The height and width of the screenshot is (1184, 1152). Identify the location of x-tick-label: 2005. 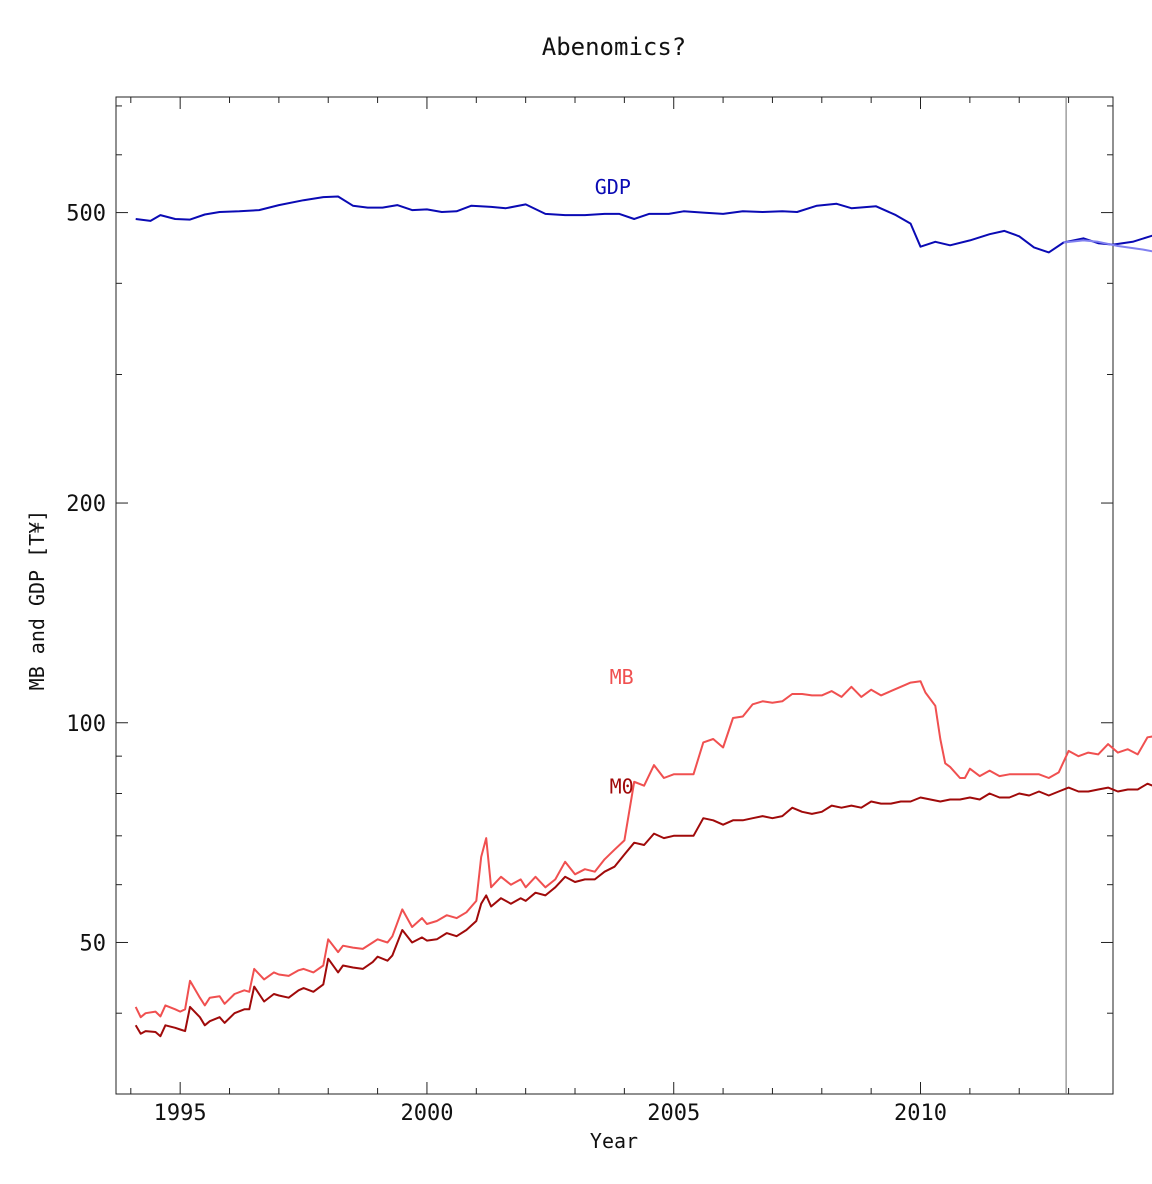
(673, 1113).